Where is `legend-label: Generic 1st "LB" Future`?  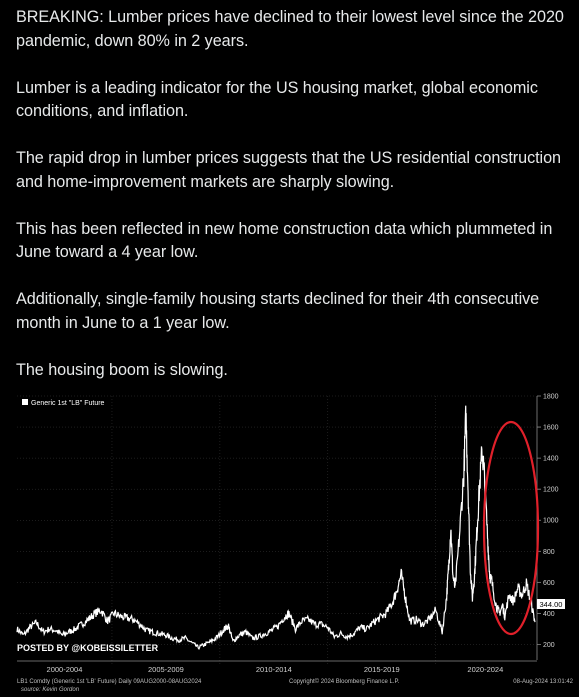 legend-label: Generic 1st "LB" Future is located at coordinates (68, 403).